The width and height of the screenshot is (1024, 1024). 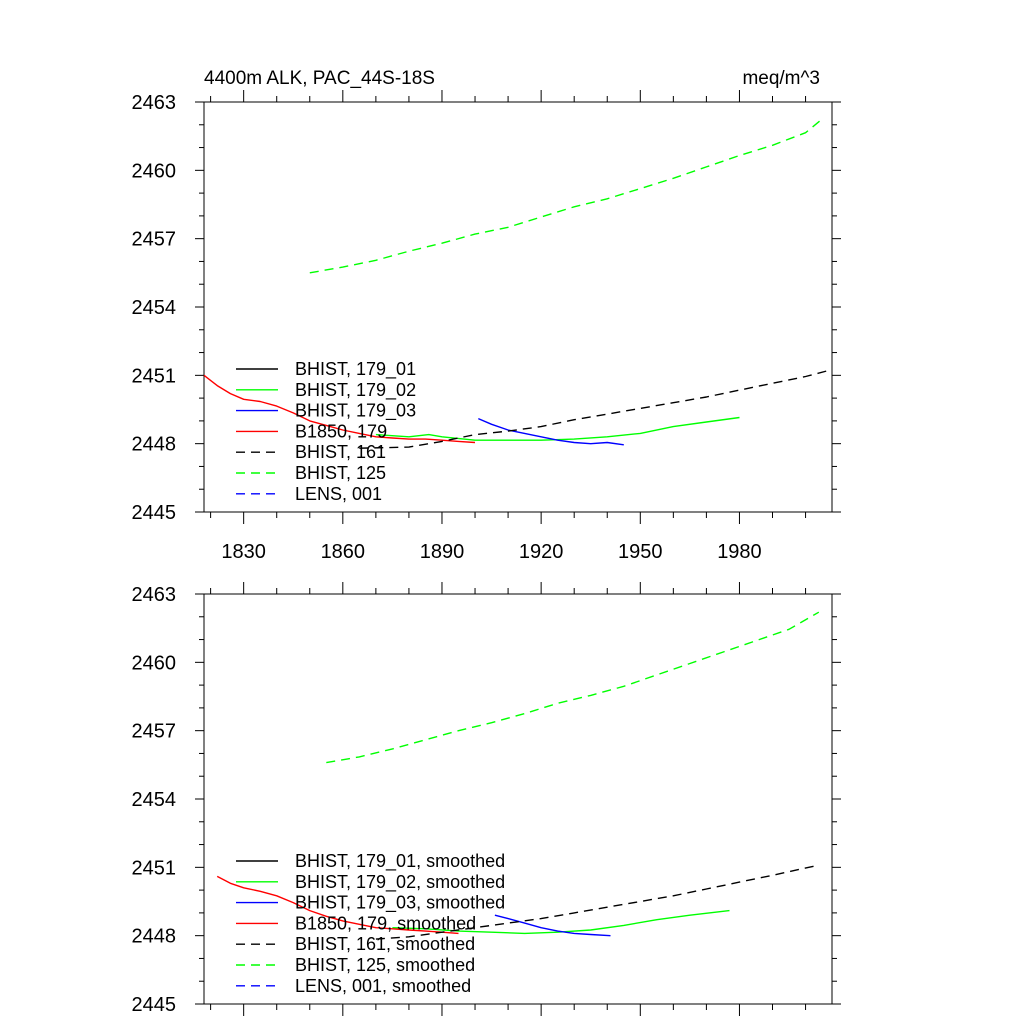 I want to click on chart-units: meq/m^3, so click(x=781, y=78).